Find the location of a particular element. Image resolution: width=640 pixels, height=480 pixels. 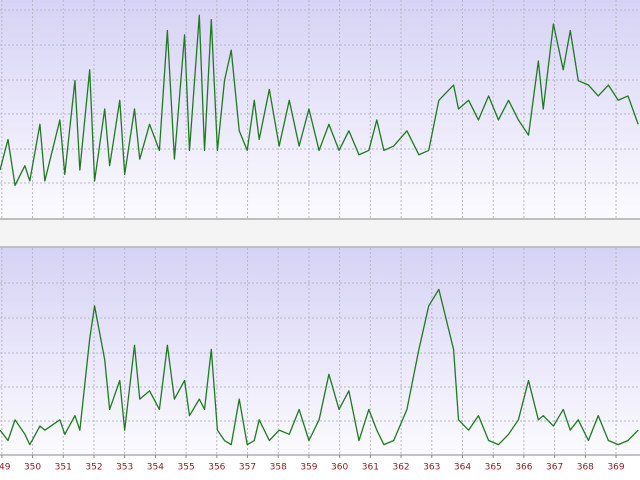

separator is located at coordinates (320, 233).